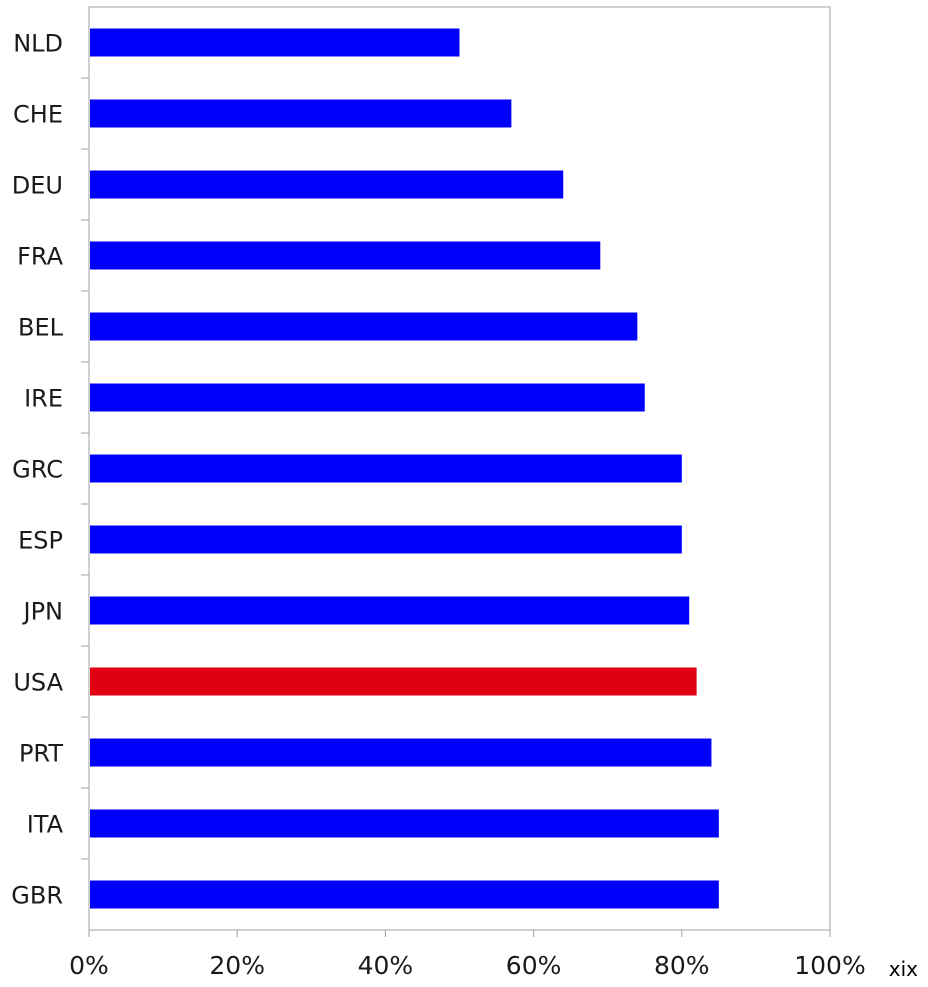 This screenshot has height=987, width=928. I want to click on category-label-prt: PRT, so click(41, 754).